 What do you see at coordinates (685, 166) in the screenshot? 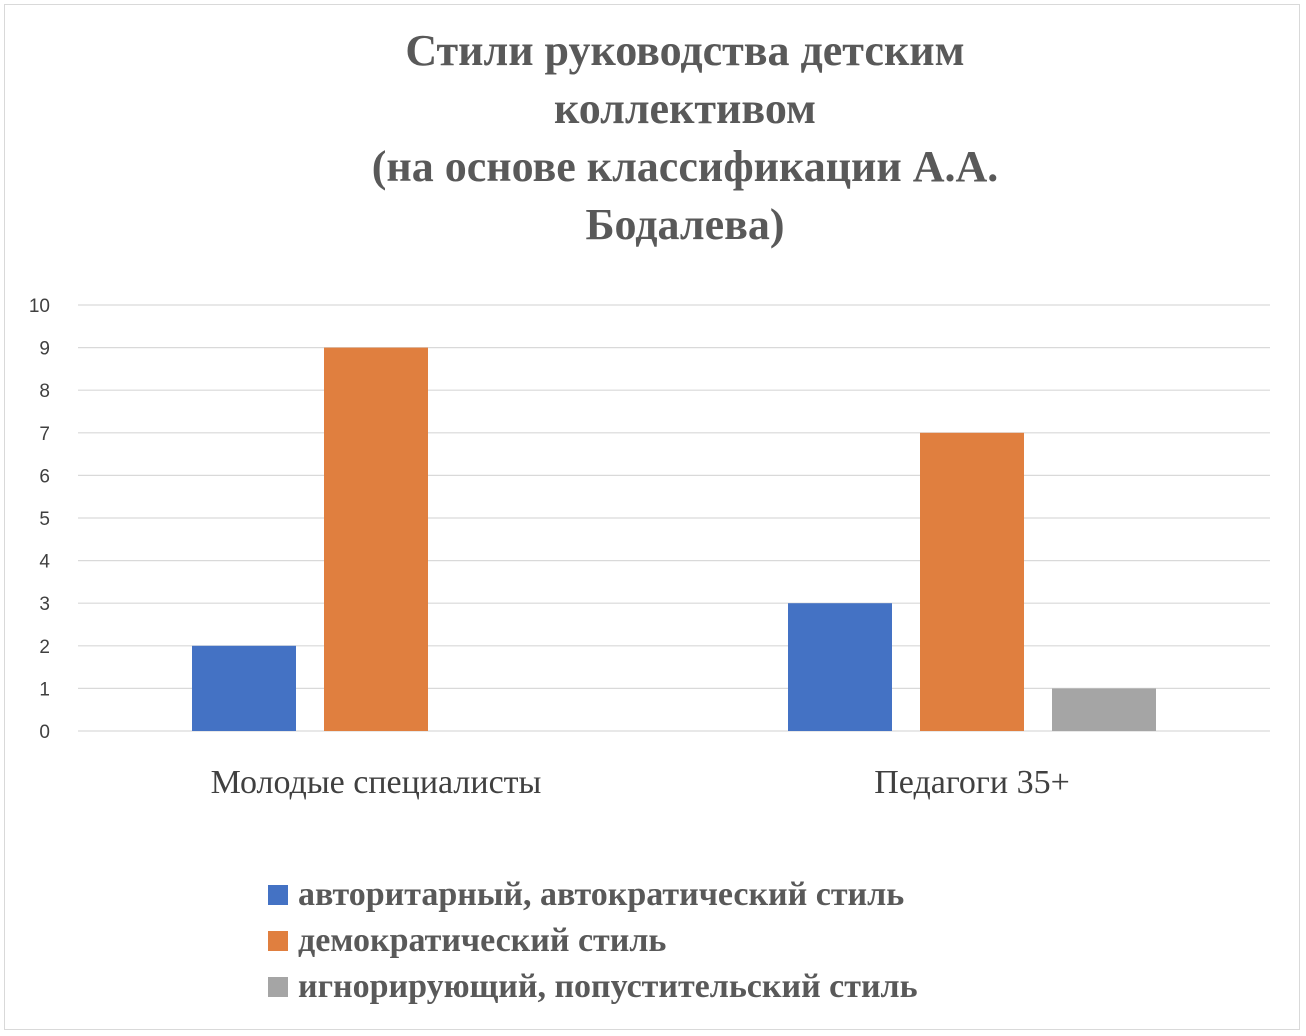
I see `chart-title-line: (на основе классификации А.А.` at bounding box center [685, 166].